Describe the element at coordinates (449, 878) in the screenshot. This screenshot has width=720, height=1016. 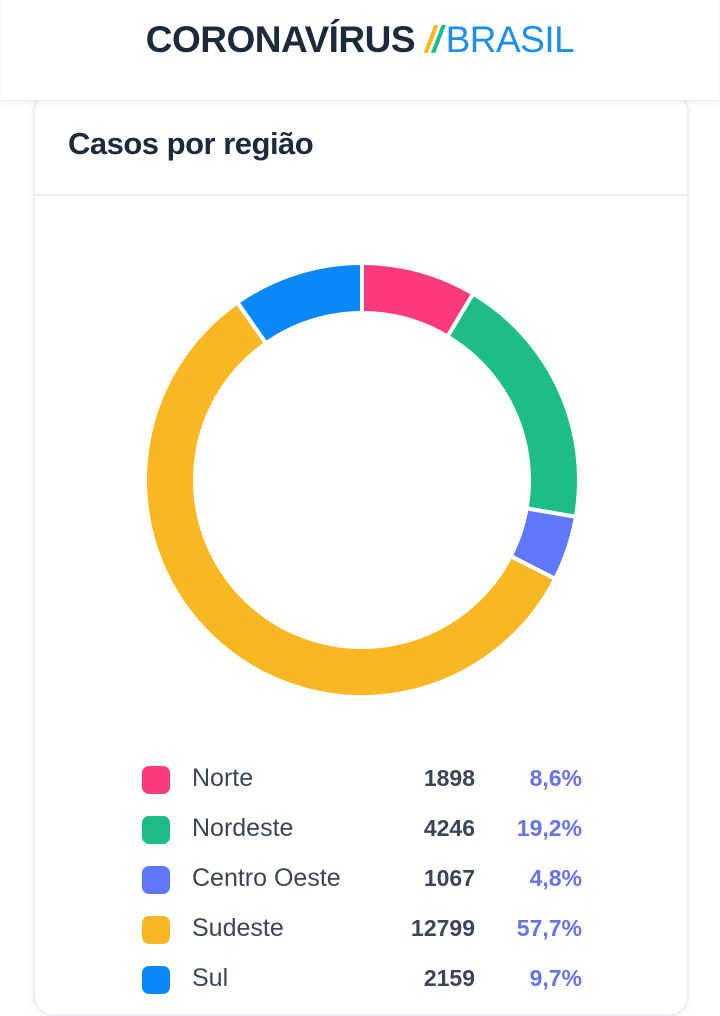
I see `legend-value: 1067` at that location.